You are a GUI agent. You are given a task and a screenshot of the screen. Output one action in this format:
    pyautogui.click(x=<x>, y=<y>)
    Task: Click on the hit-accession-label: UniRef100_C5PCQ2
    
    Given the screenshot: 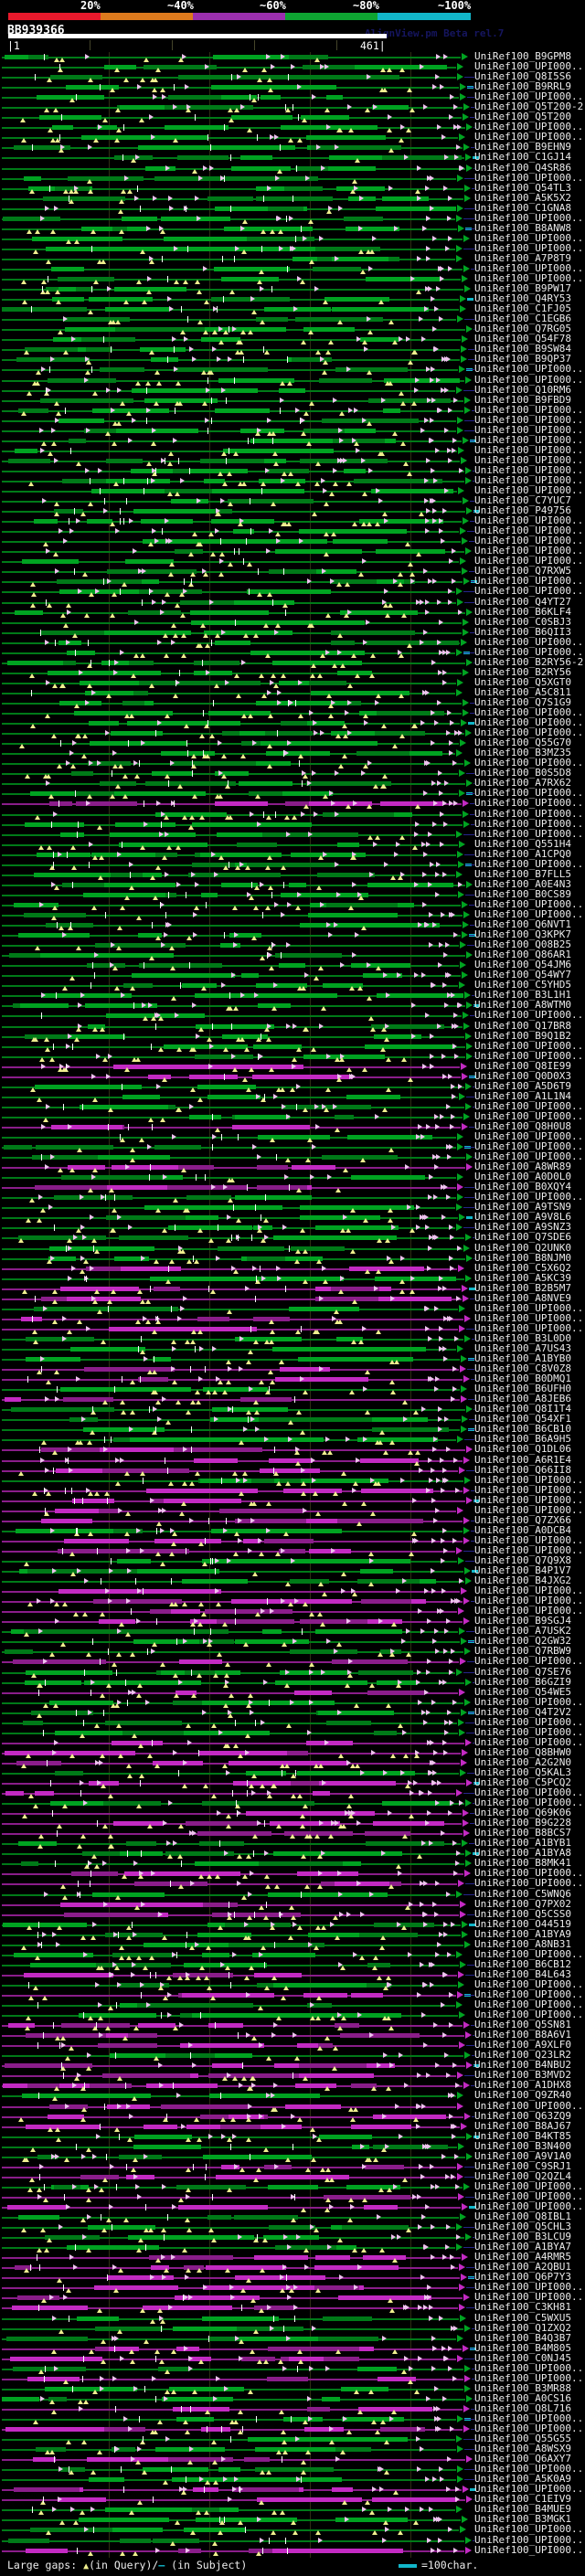 What is the action you would take?
    pyautogui.click(x=522, y=1782)
    